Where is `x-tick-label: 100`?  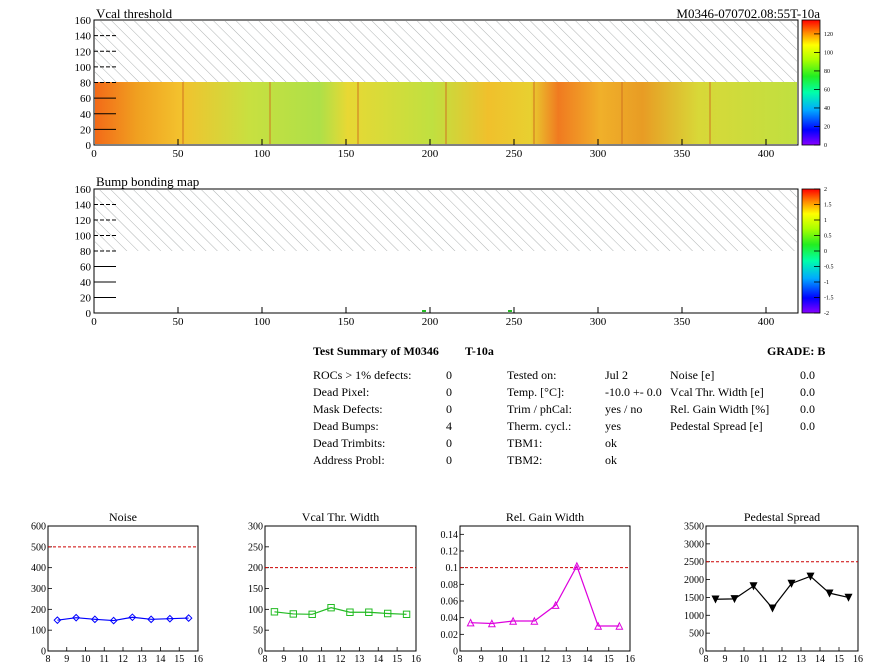
x-tick-label: 100 is located at coordinates (262, 322).